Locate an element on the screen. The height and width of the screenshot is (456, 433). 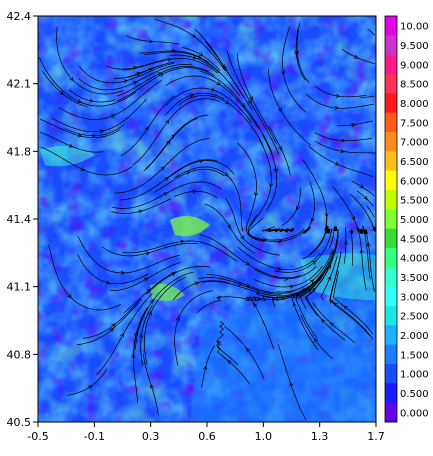
y-tick-label: 40.5 is located at coordinates (19, 422).